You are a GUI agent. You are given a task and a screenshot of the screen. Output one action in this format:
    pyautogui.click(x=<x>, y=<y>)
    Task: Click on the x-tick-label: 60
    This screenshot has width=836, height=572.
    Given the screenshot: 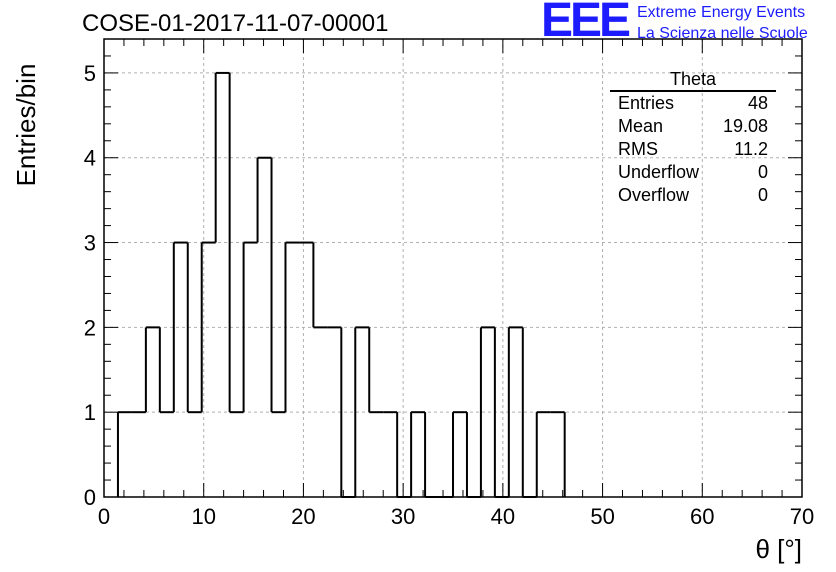 What is the action you would take?
    pyautogui.click(x=702, y=516)
    